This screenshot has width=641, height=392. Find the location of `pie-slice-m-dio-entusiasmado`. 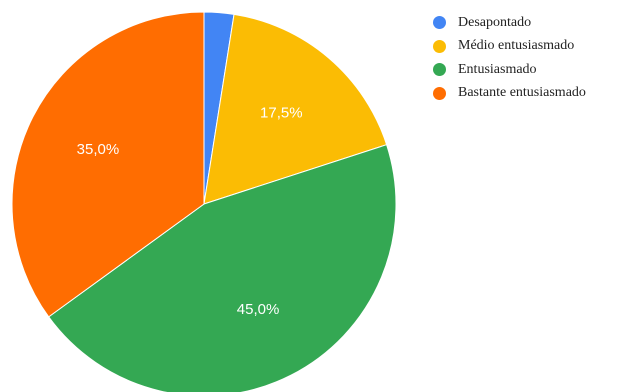

pie-slice-m-dio-entusiasmado is located at coordinates (295, 109).